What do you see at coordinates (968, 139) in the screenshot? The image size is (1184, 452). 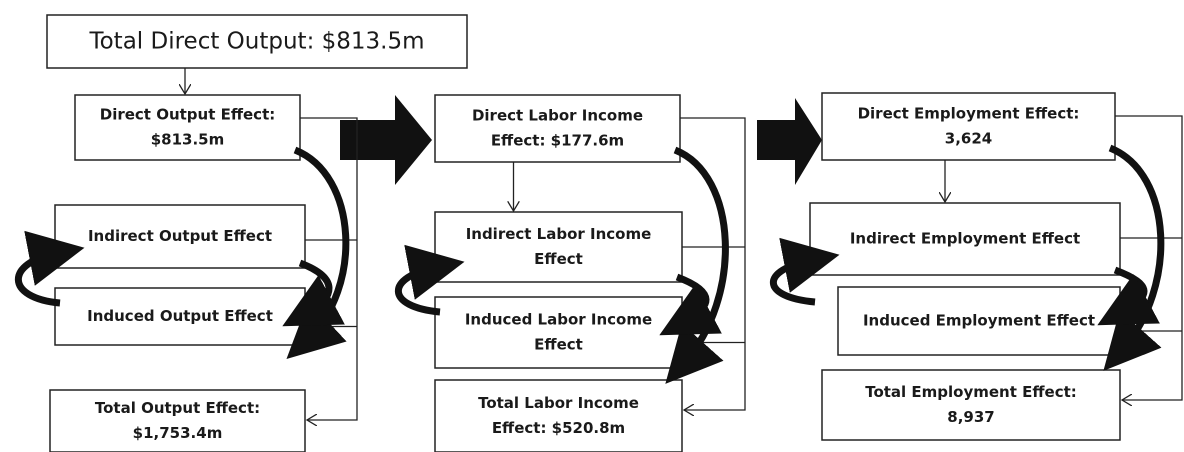 I see `direct-label: 3,624` at bounding box center [968, 139].